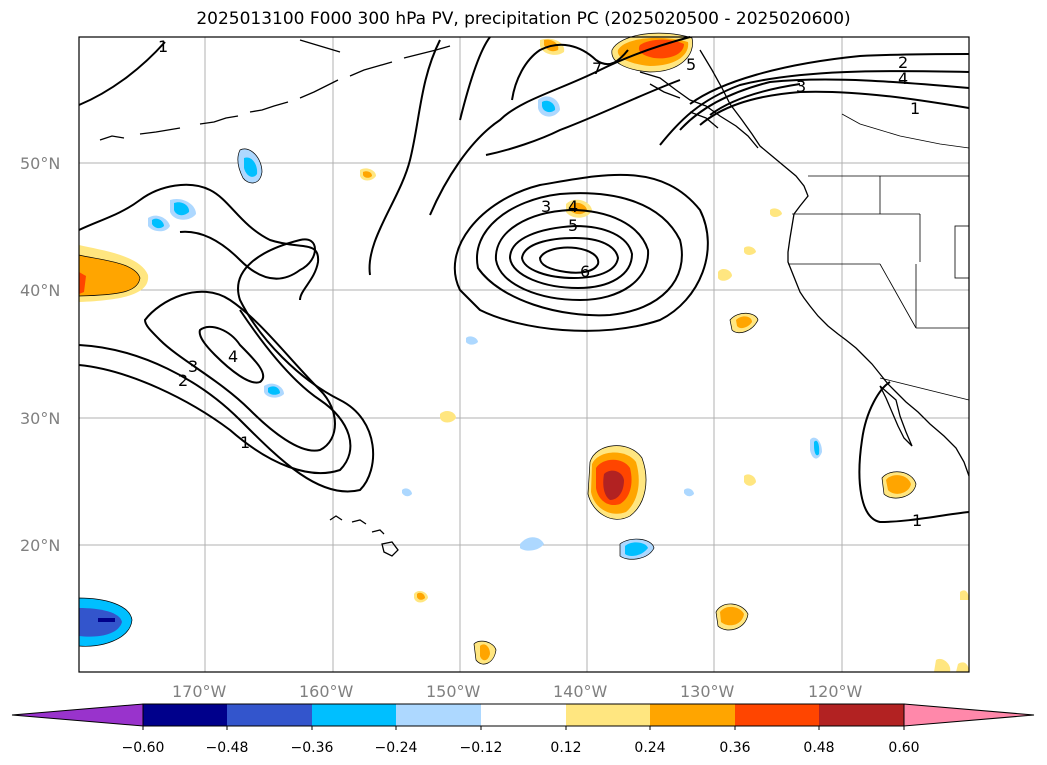  What do you see at coordinates (969, 715) in the screenshot?
I see `colorbar-extend-max` at bounding box center [969, 715].